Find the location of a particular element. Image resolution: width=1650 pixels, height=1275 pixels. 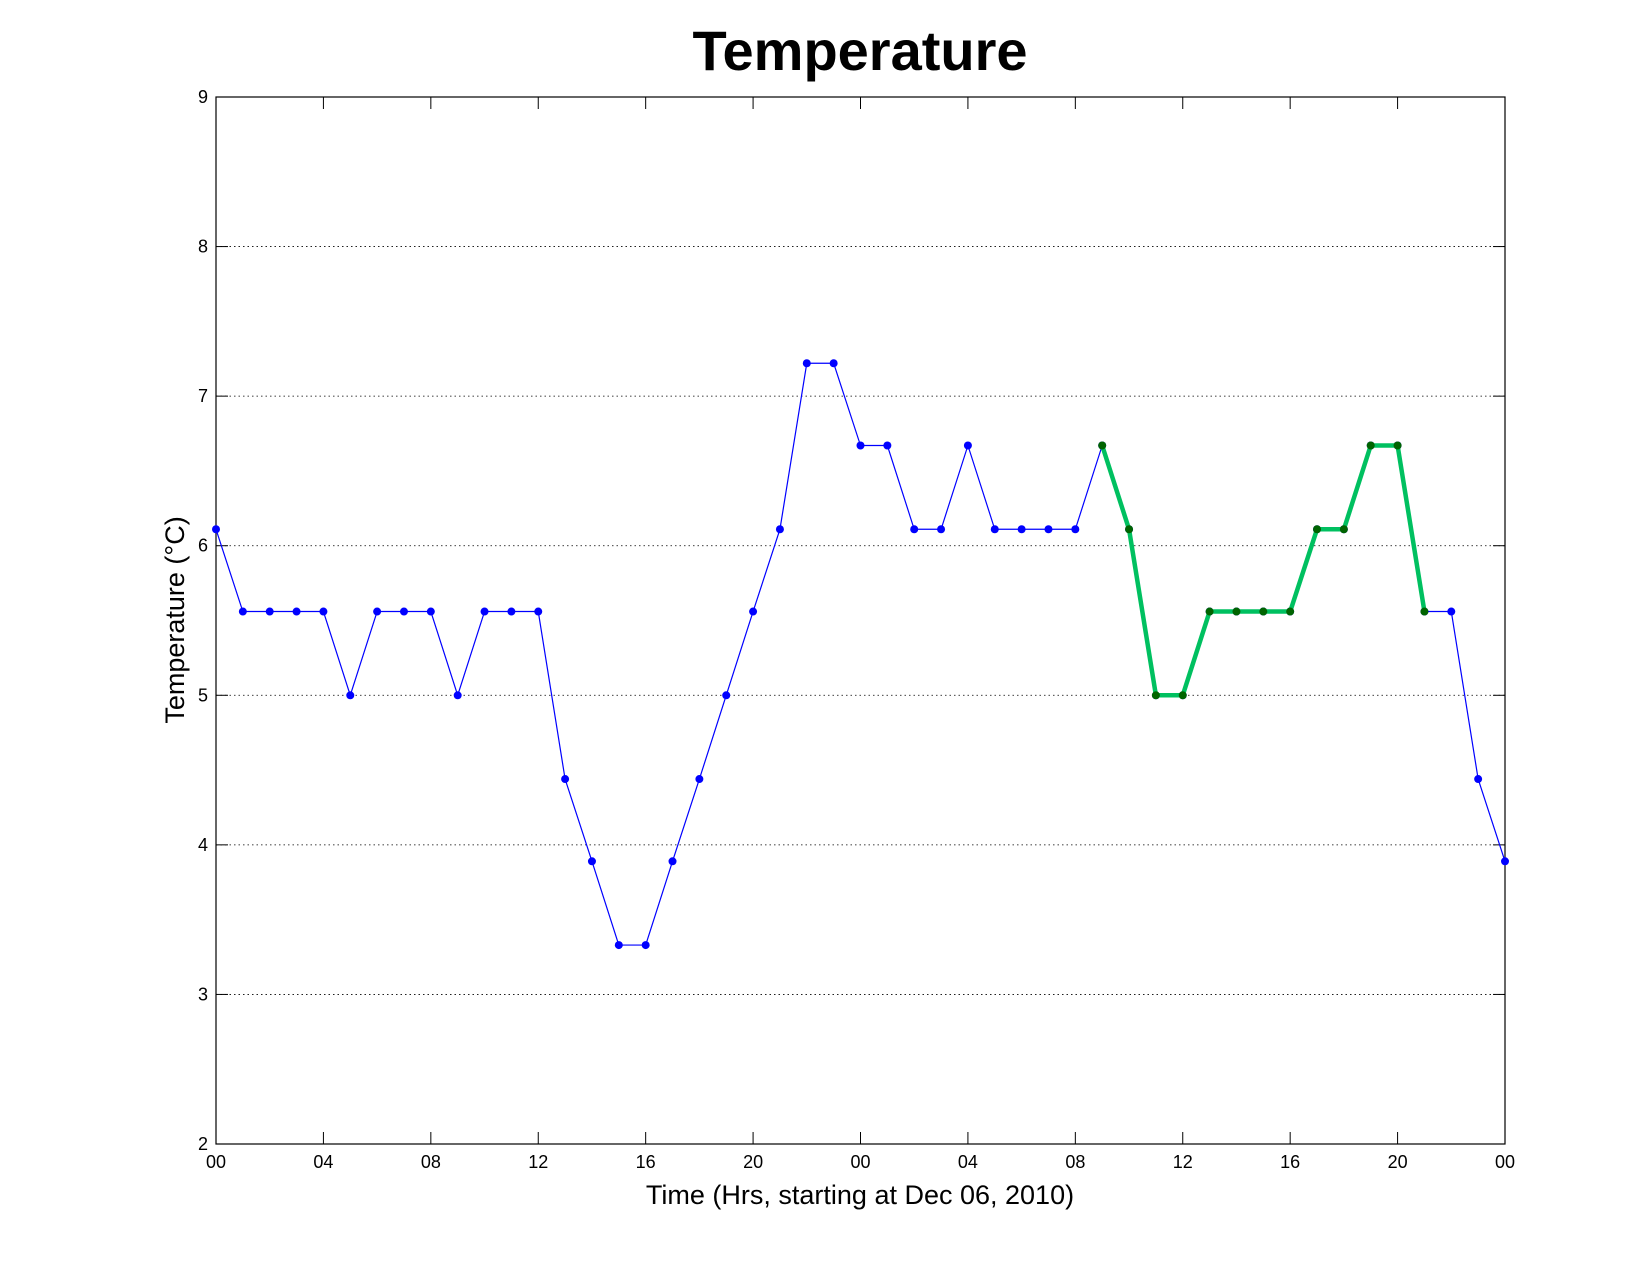

y-tick-labels: 2 3 4 5 6 7 8 9 is located at coordinates (203, 620).